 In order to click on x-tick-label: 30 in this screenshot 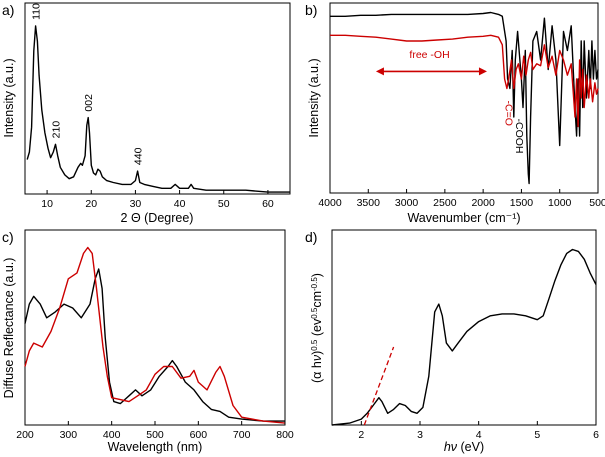, I will do `click(136, 204)`.